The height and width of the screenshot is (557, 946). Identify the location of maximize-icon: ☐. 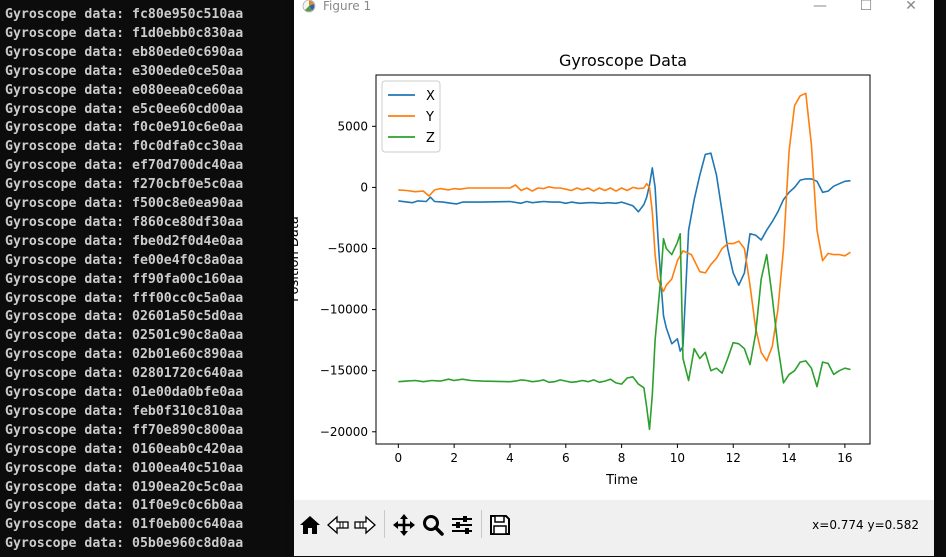
(866, 7).